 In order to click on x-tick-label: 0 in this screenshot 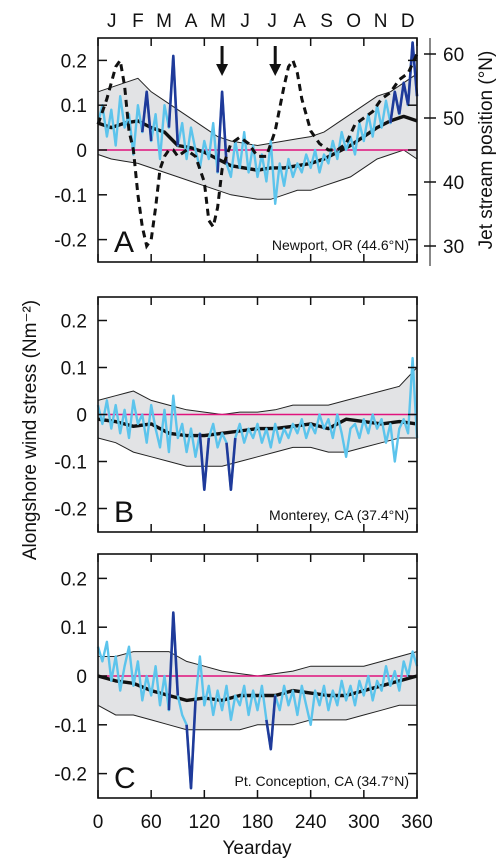, I will do `click(98, 822)`.